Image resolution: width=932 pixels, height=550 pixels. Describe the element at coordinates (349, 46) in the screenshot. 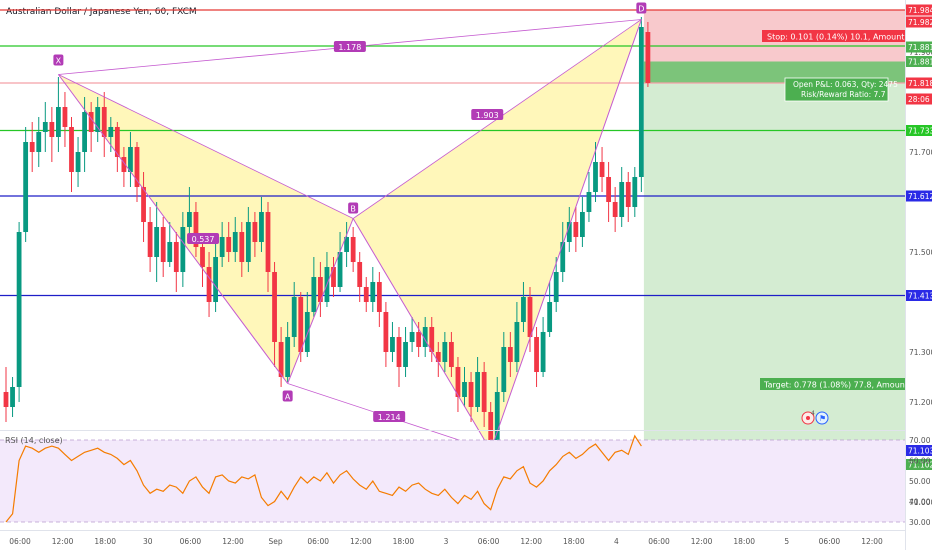

I see `ratio-label-1-bg` at that location.